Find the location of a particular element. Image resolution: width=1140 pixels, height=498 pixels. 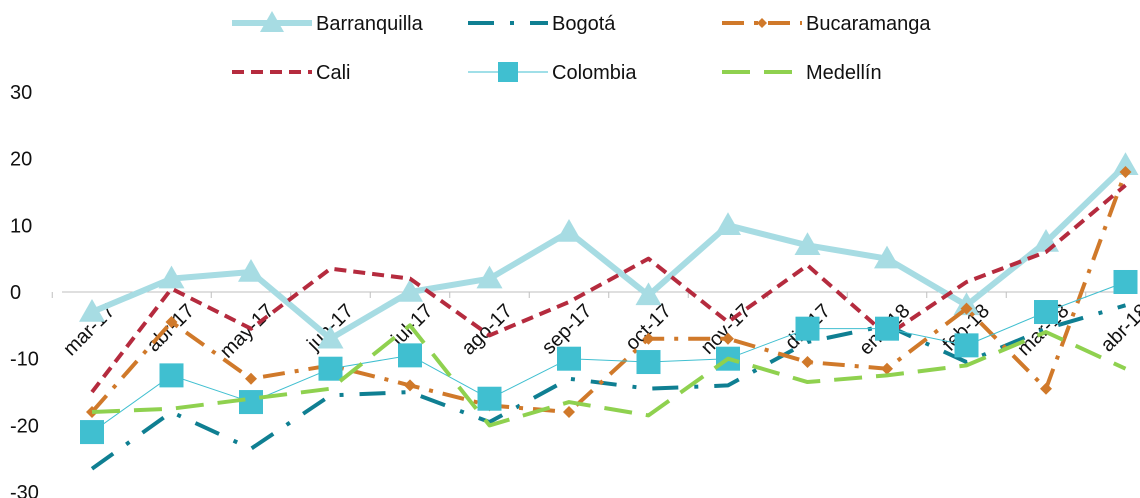

y-tick-label: 0 is located at coordinates (15, 293).